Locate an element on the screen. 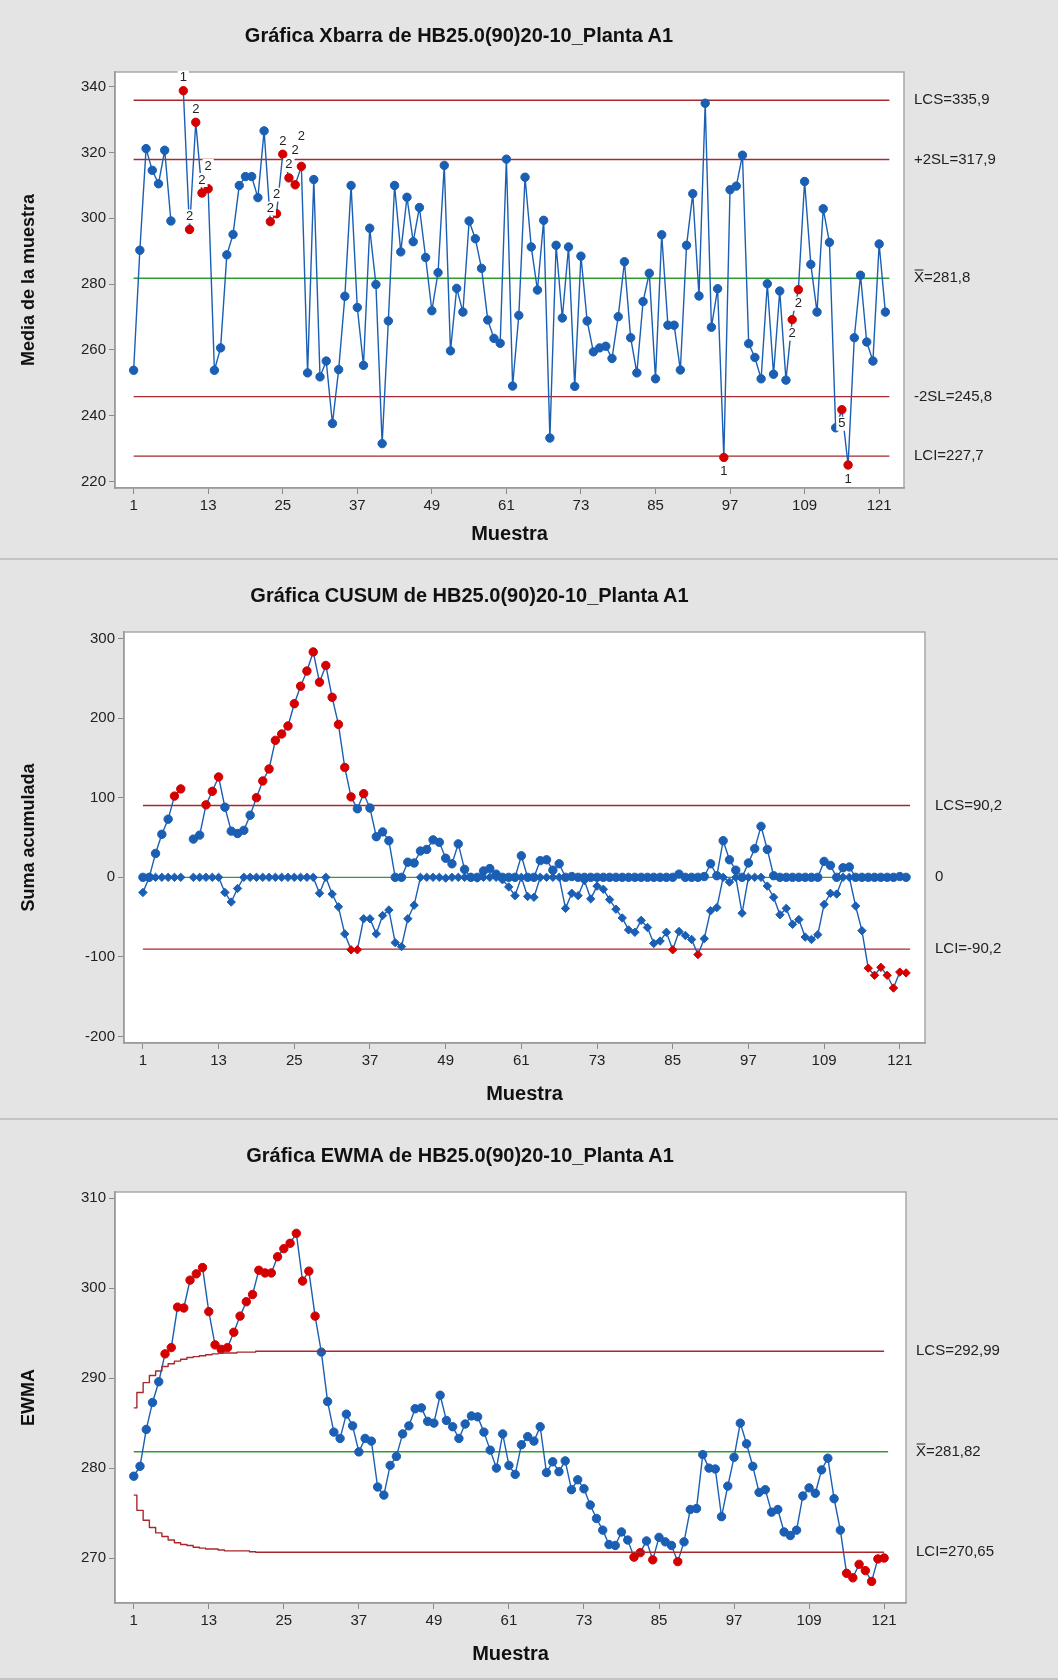  annotation: 5 is located at coordinates (842, 423).